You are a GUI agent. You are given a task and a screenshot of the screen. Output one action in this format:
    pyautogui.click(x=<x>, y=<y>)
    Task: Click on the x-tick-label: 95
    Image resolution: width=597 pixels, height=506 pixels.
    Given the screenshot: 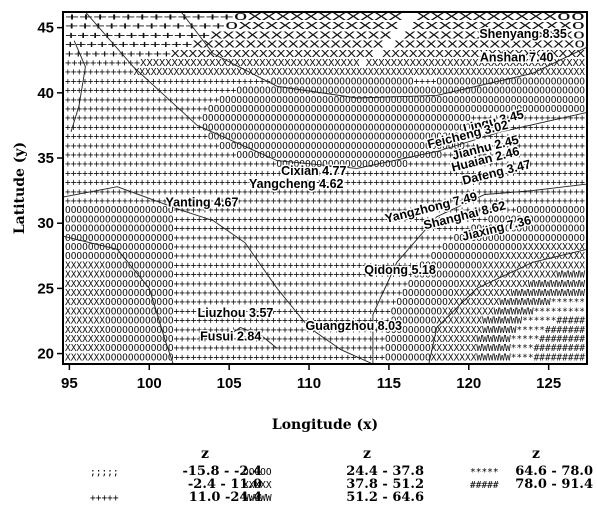 What is the action you would take?
    pyautogui.click(x=69, y=383)
    